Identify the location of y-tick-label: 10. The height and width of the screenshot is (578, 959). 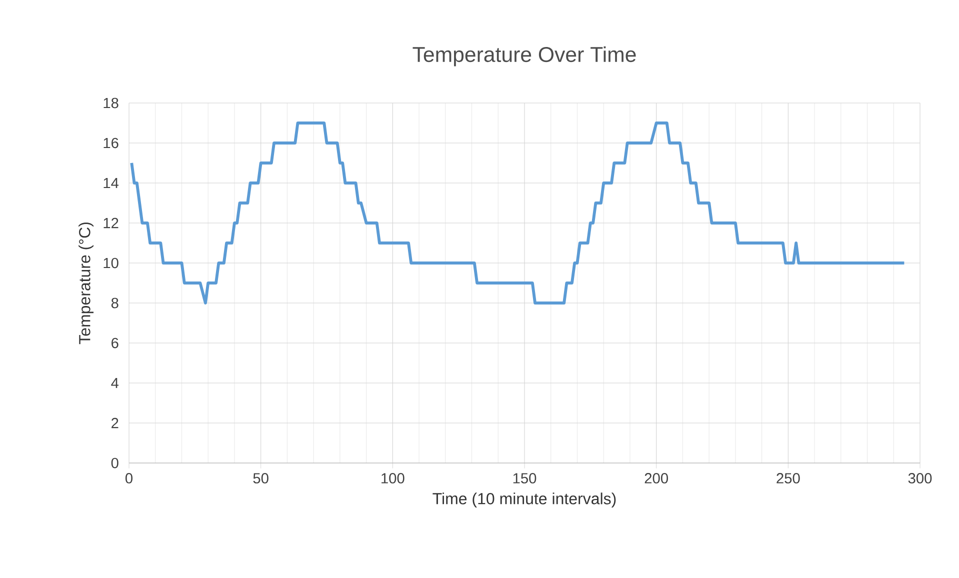
(111, 263).